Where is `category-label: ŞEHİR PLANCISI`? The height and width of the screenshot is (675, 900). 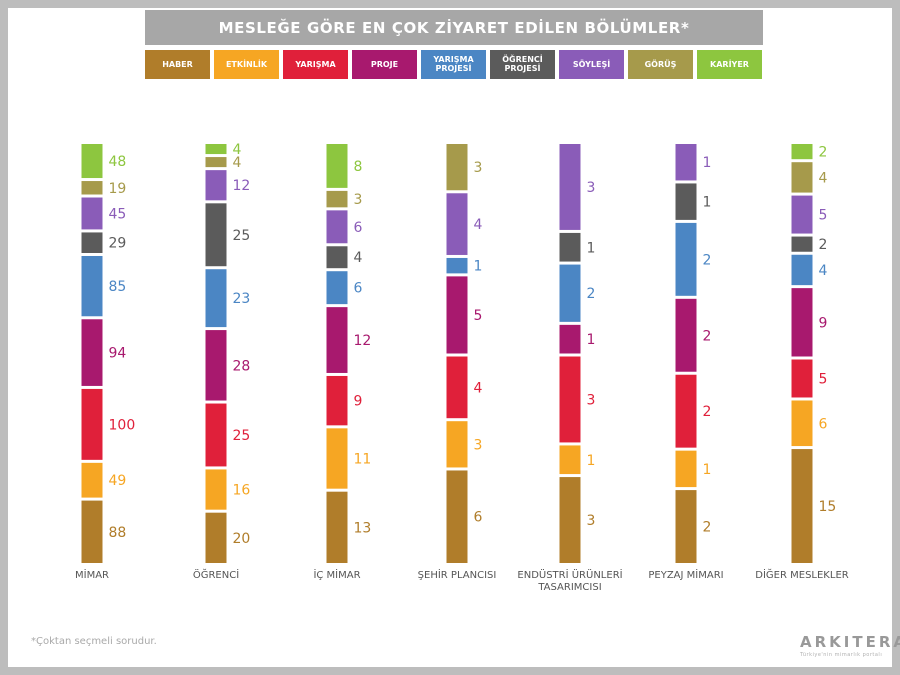 category-label: ŞEHİR PLANCISI is located at coordinates (457, 574).